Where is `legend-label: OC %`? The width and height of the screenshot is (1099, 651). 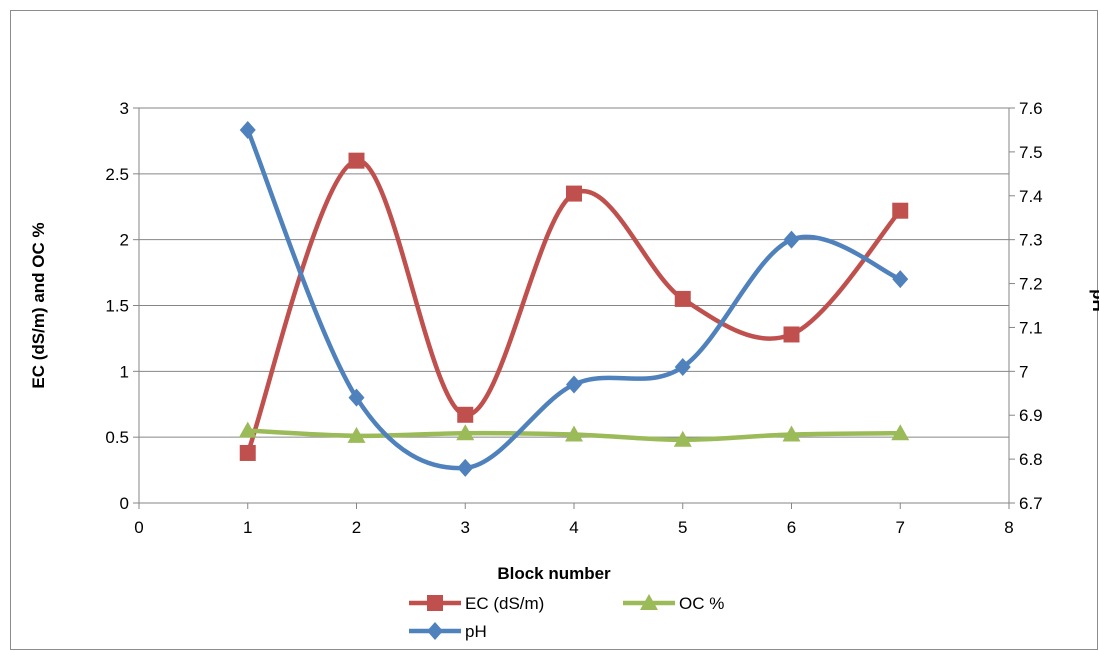 legend-label: OC % is located at coordinates (701, 603).